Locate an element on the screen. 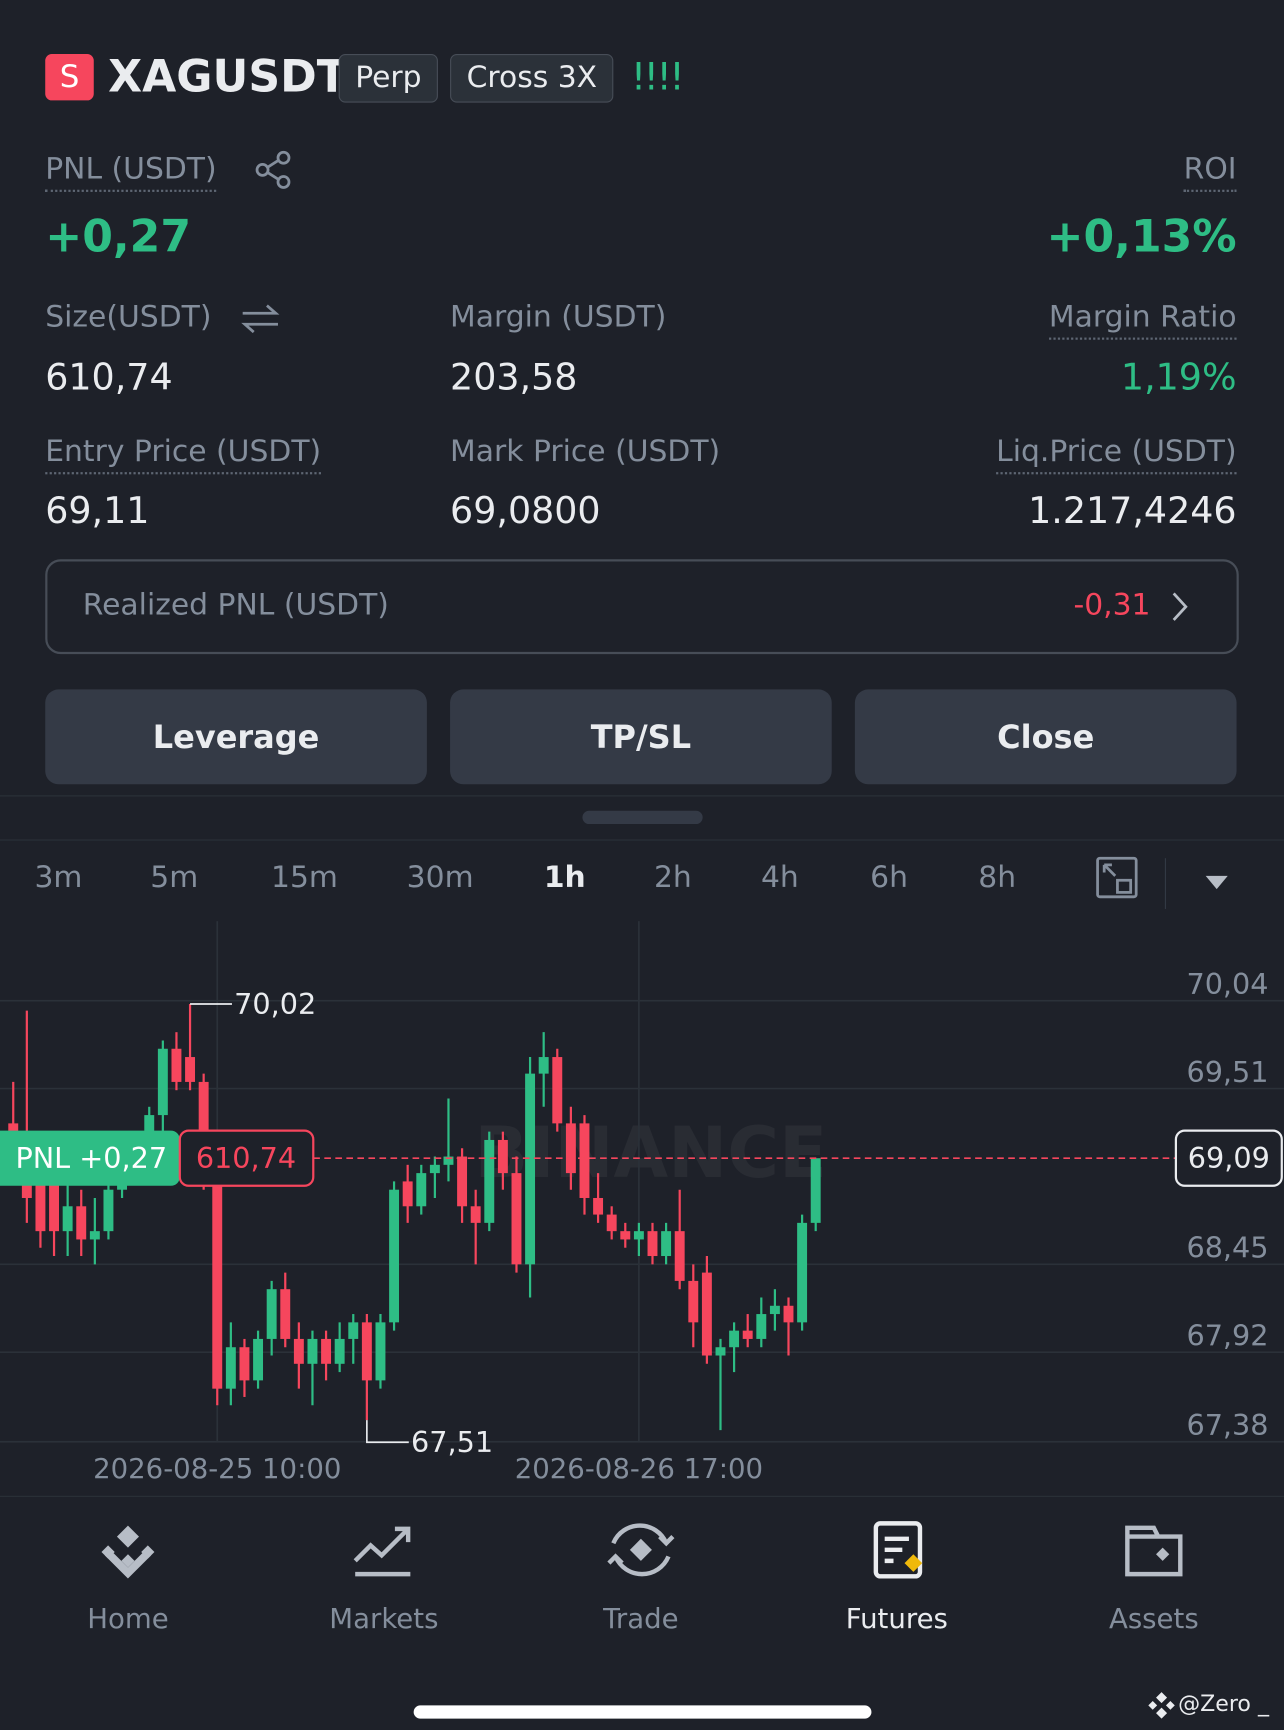  field-label: Entry Price (USDT) is located at coordinates (183, 453).